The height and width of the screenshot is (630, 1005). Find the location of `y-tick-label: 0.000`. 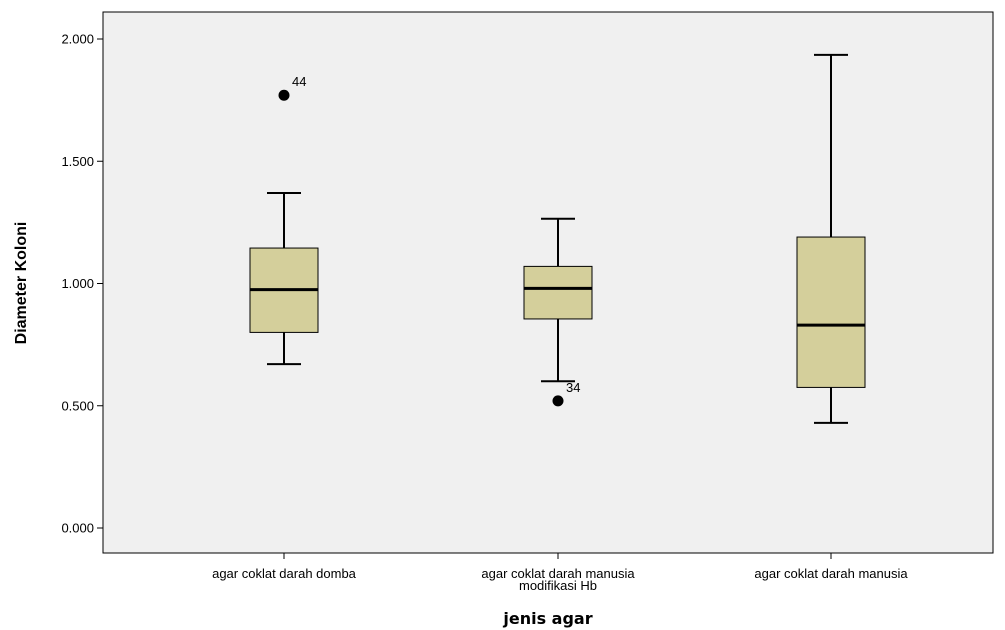

y-tick-label: 0.000 is located at coordinates (77, 528).